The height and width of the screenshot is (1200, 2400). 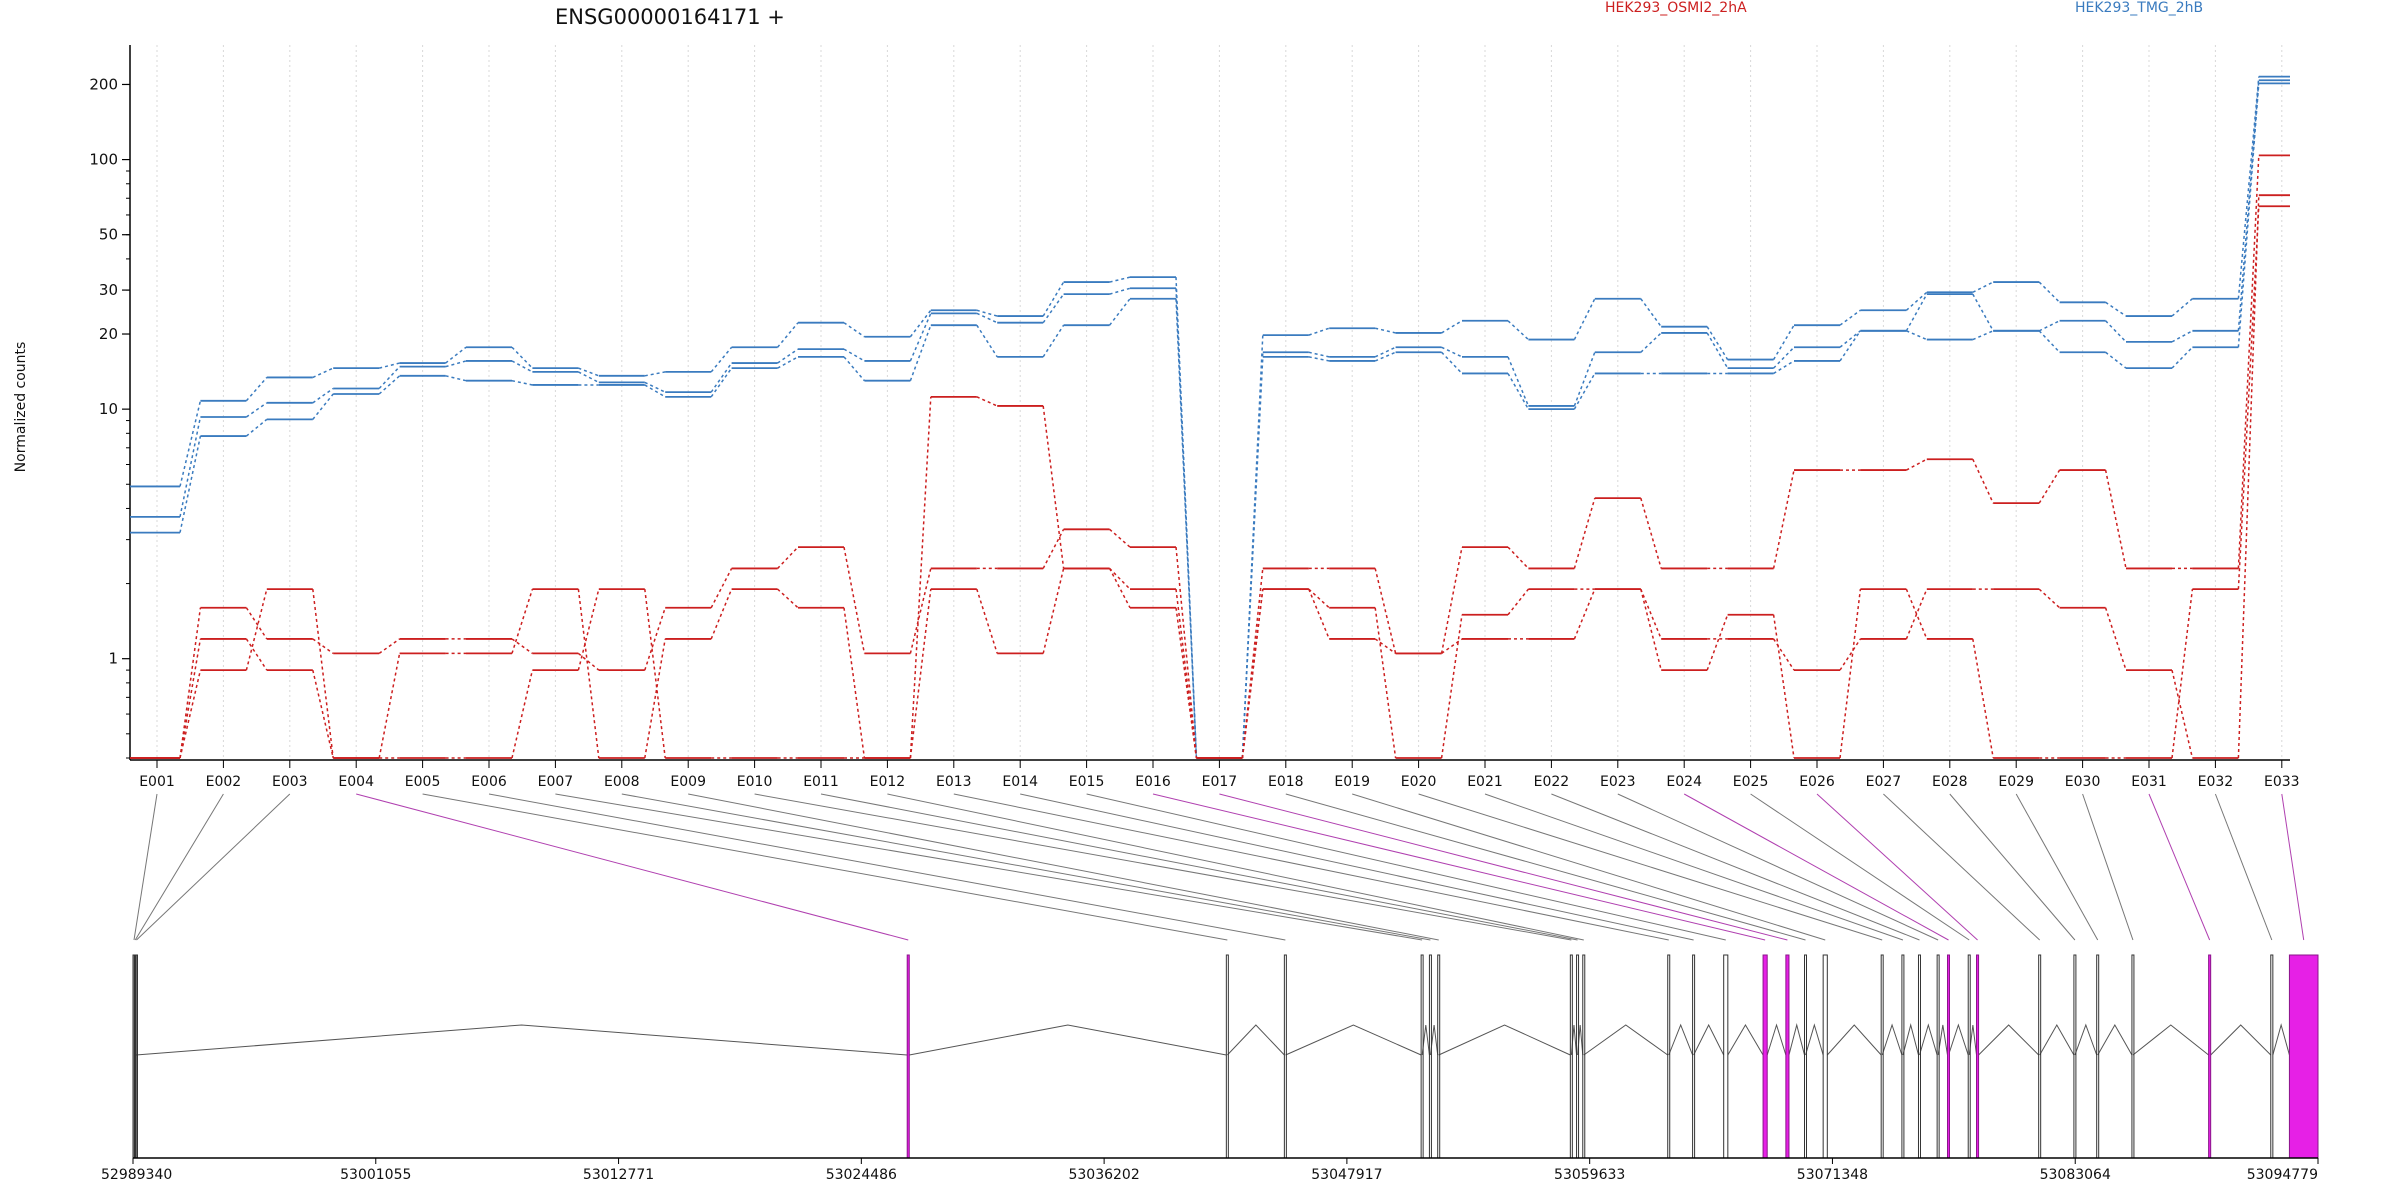 I want to click on x-tick-label: E029, so click(x=2016, y=782).